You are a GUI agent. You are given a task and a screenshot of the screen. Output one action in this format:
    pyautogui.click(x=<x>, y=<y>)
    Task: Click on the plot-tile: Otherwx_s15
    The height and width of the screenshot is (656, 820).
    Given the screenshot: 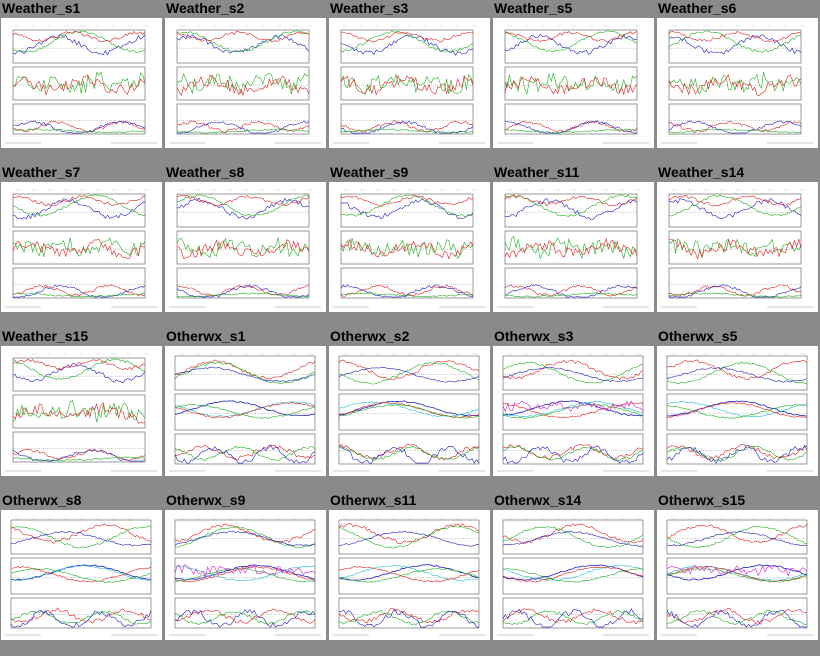 What is the action you would take?
    pyautogui.click(x=738, y=574)
    